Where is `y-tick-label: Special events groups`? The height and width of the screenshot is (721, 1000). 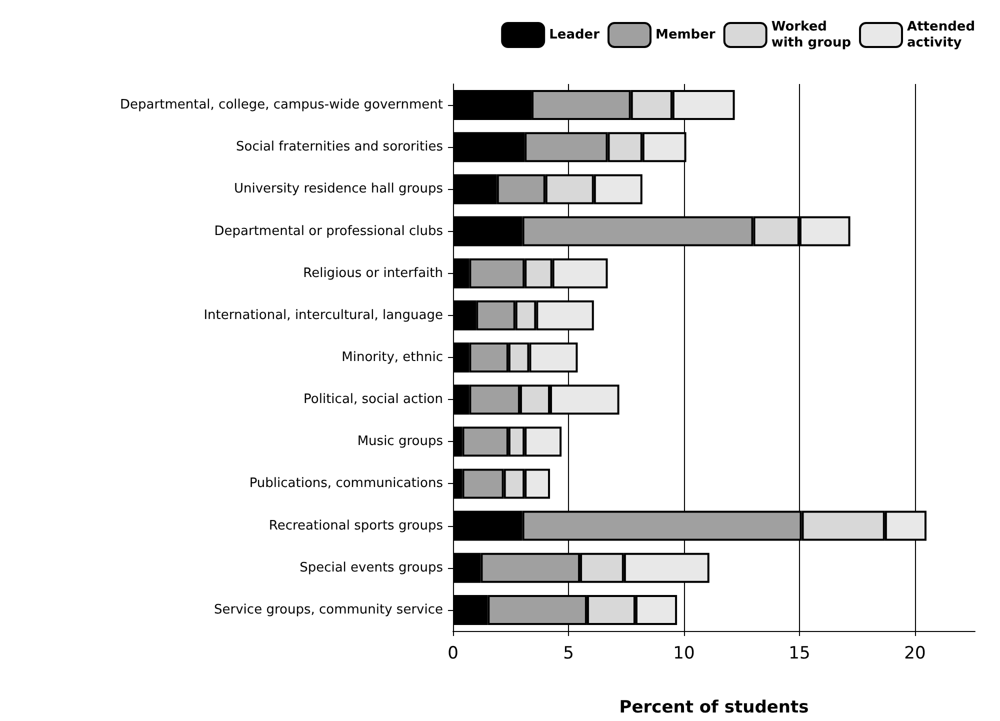
y-tick-label: Special events groups is located at coordinates (372, 568).